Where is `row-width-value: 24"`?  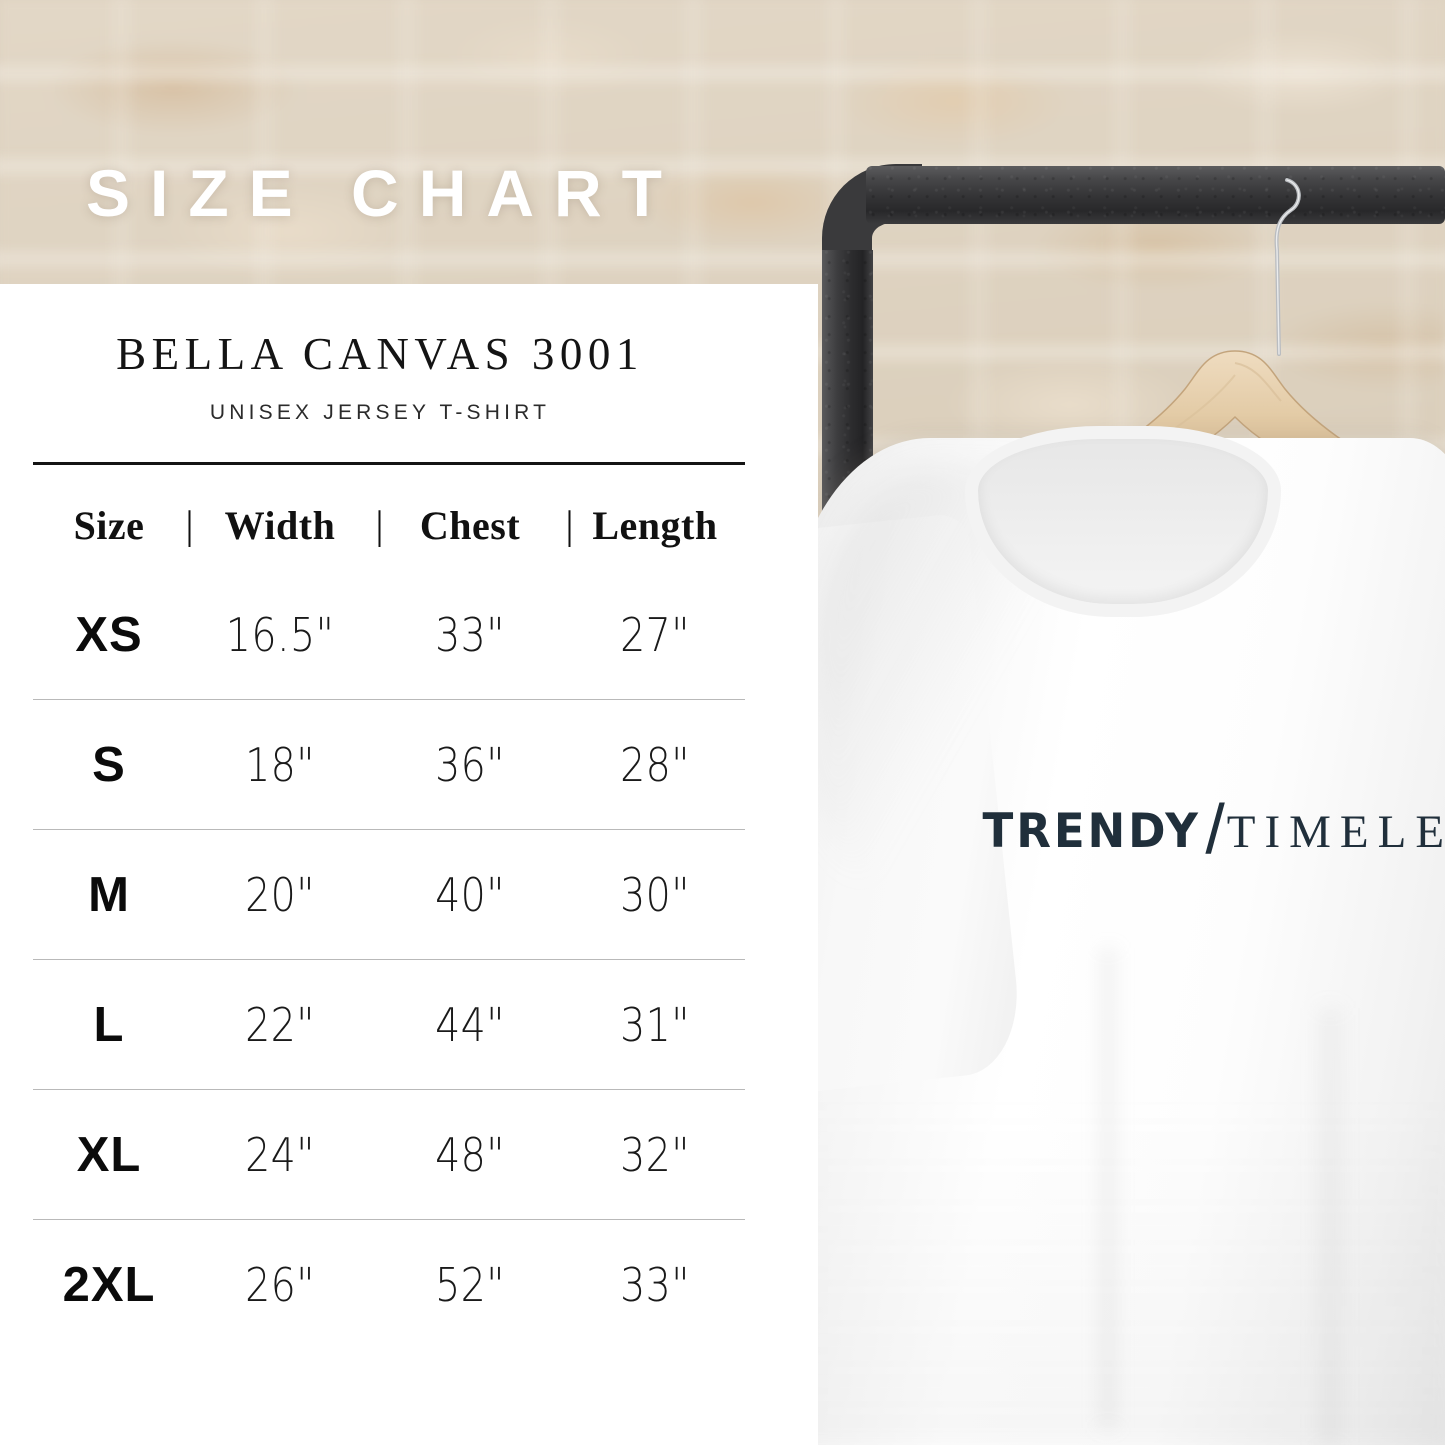 row-width-value: 24" is located at coordinates (280, 1155).